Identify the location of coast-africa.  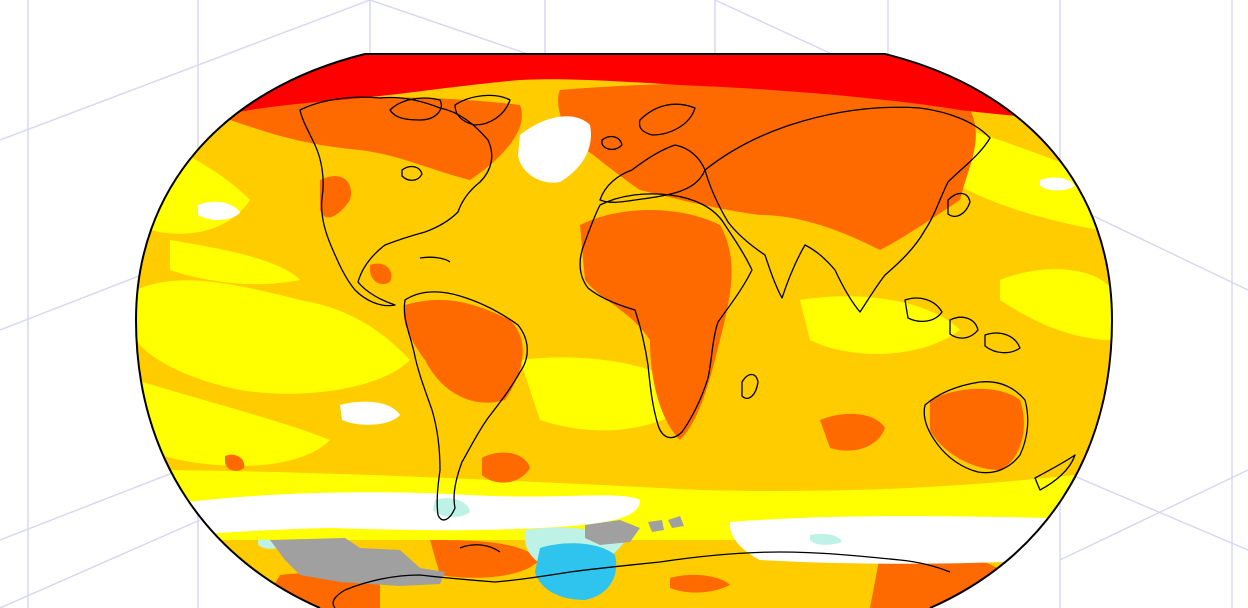
(666, 316).